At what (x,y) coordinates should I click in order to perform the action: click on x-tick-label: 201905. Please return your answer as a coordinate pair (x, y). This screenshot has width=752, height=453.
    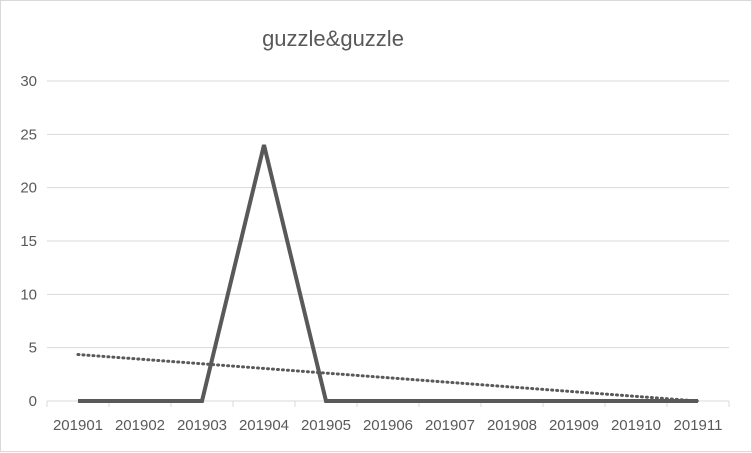
    Looking at the image, I should click on (326, 425).